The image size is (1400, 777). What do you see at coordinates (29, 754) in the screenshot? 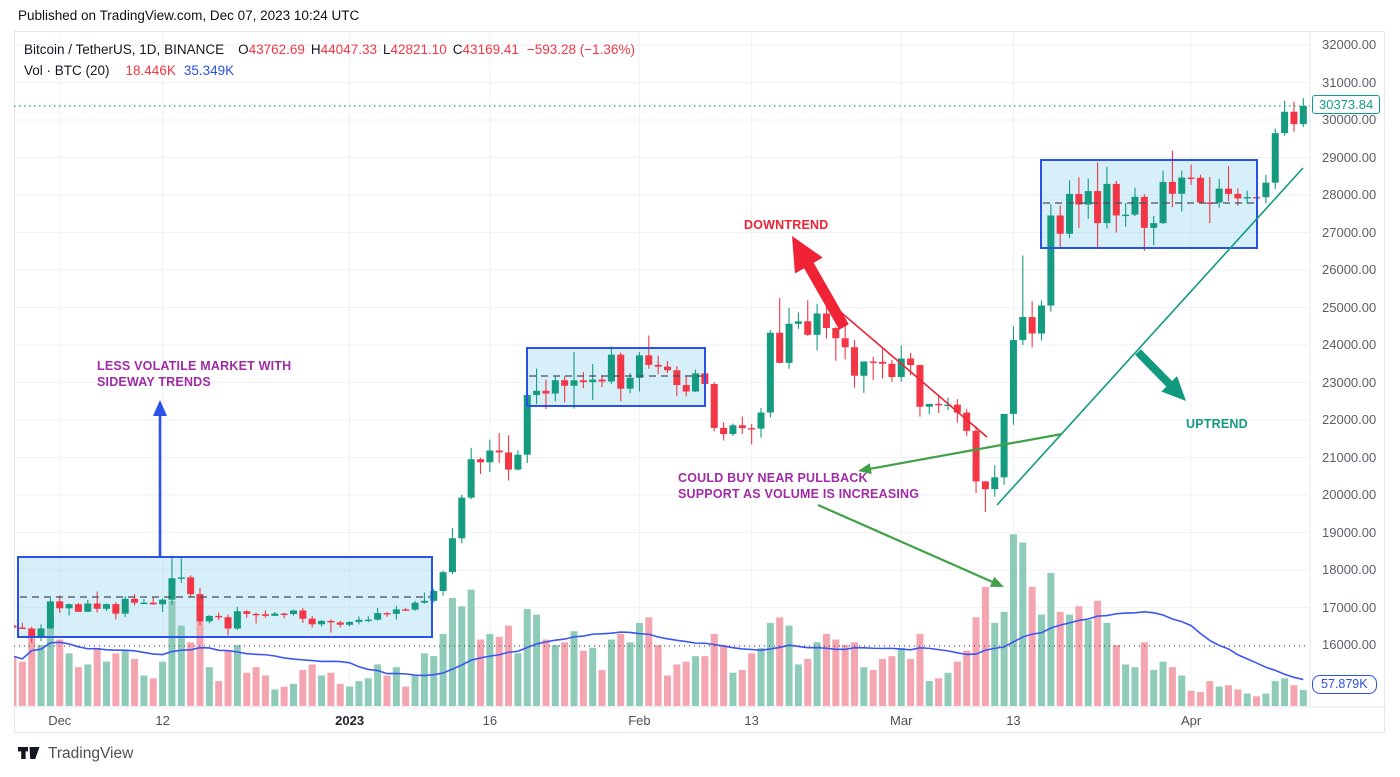
I see `tradingview-logo-icon` at bounding box center [29, 754].